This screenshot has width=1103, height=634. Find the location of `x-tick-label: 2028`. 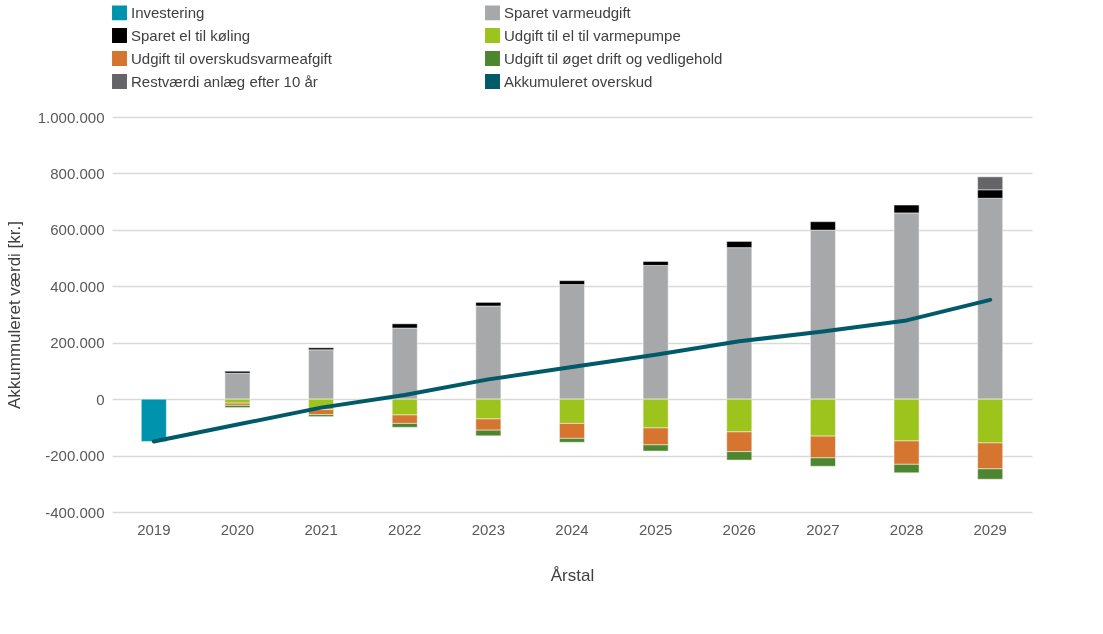

x-tick-label: 2028 is located at coordinates (906, 529).